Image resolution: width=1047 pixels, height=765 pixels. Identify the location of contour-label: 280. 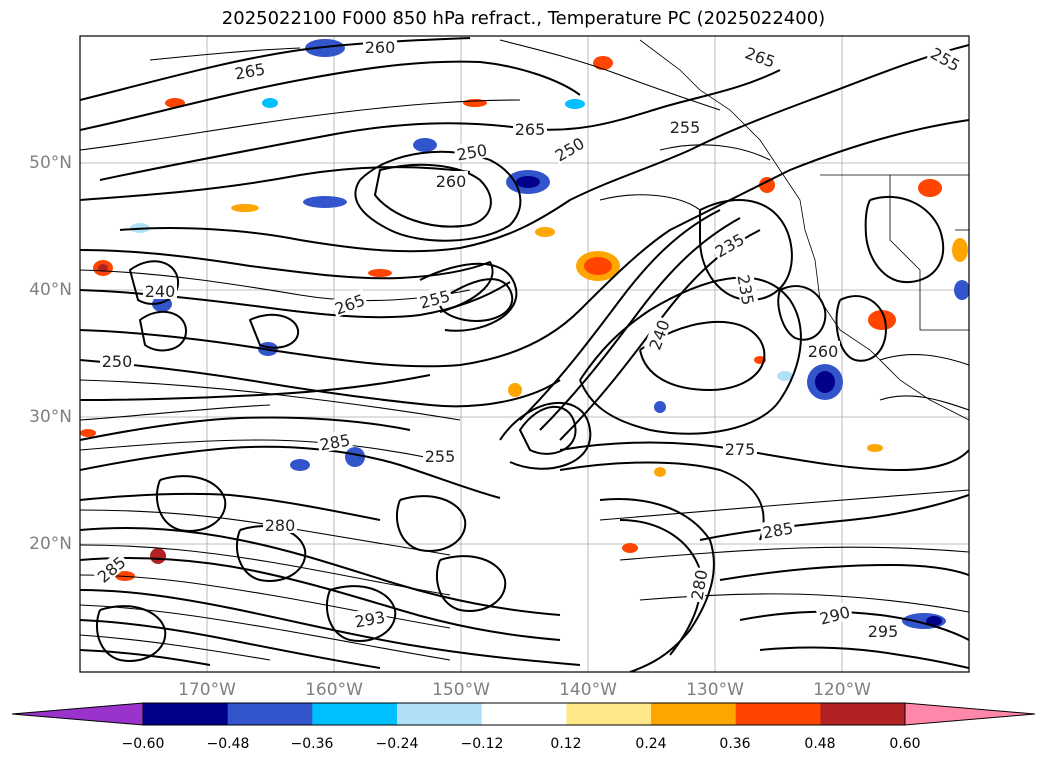
(280, 525).